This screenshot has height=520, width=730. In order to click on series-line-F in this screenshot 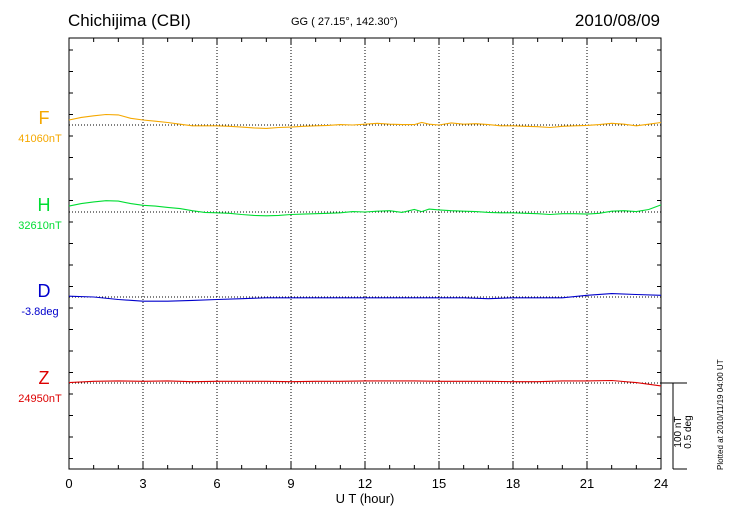, I will do `click(365, 121)`.